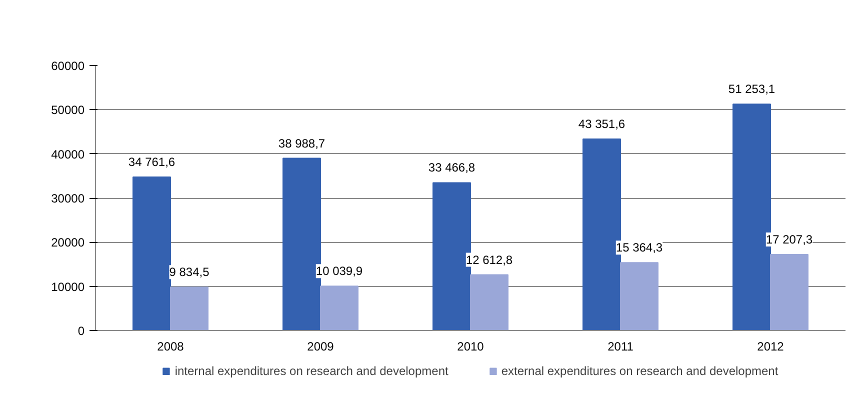 This screenshot has width=859, height=420. I want to click on data-label: 34 761,6, so click(152, 161).